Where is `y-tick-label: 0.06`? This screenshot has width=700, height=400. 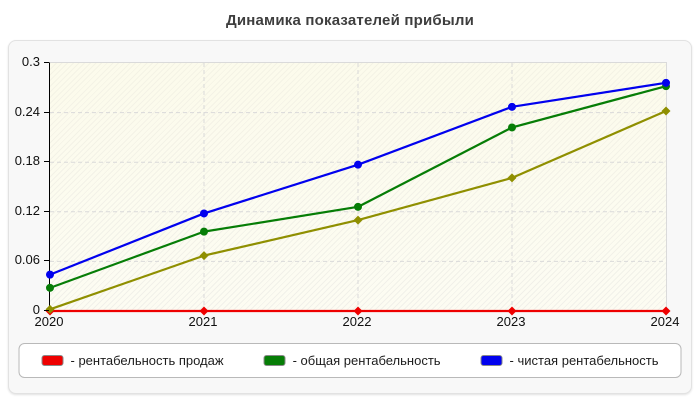 y-tick-label: 0.06 is located at coordinates (27, 260).